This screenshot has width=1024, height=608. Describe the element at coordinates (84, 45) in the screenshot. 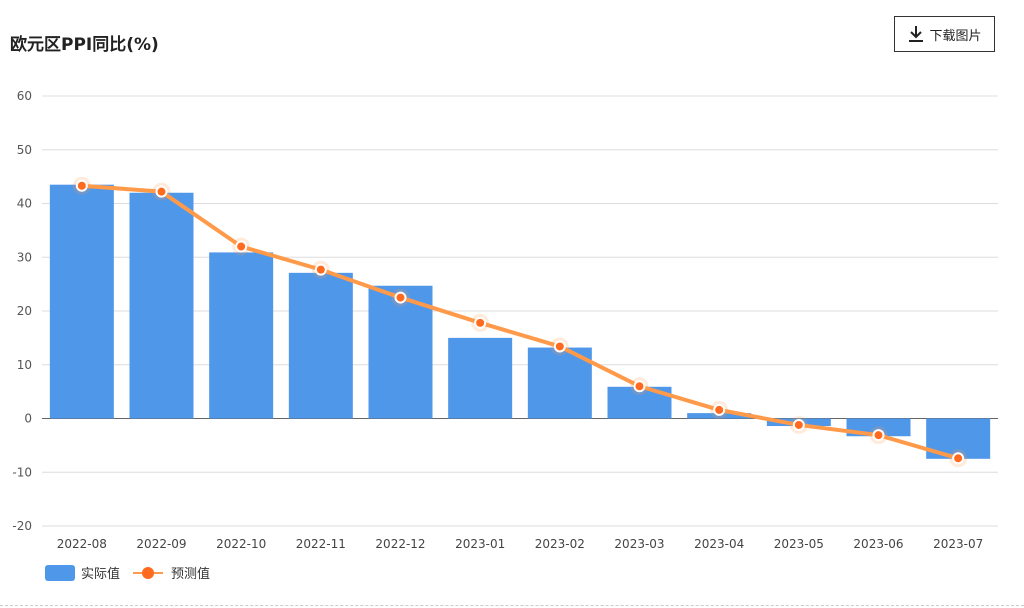

I see `chart-title: 欧元区PPI同比(%)` at that location.